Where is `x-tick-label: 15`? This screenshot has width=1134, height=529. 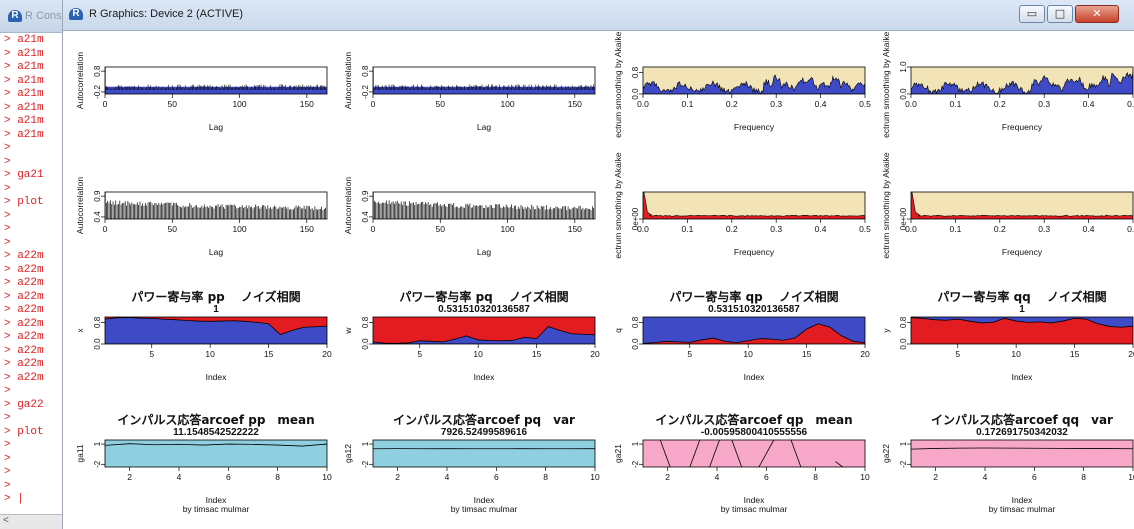
x-tick-label: 15 is located at coordinates (1075, 354).